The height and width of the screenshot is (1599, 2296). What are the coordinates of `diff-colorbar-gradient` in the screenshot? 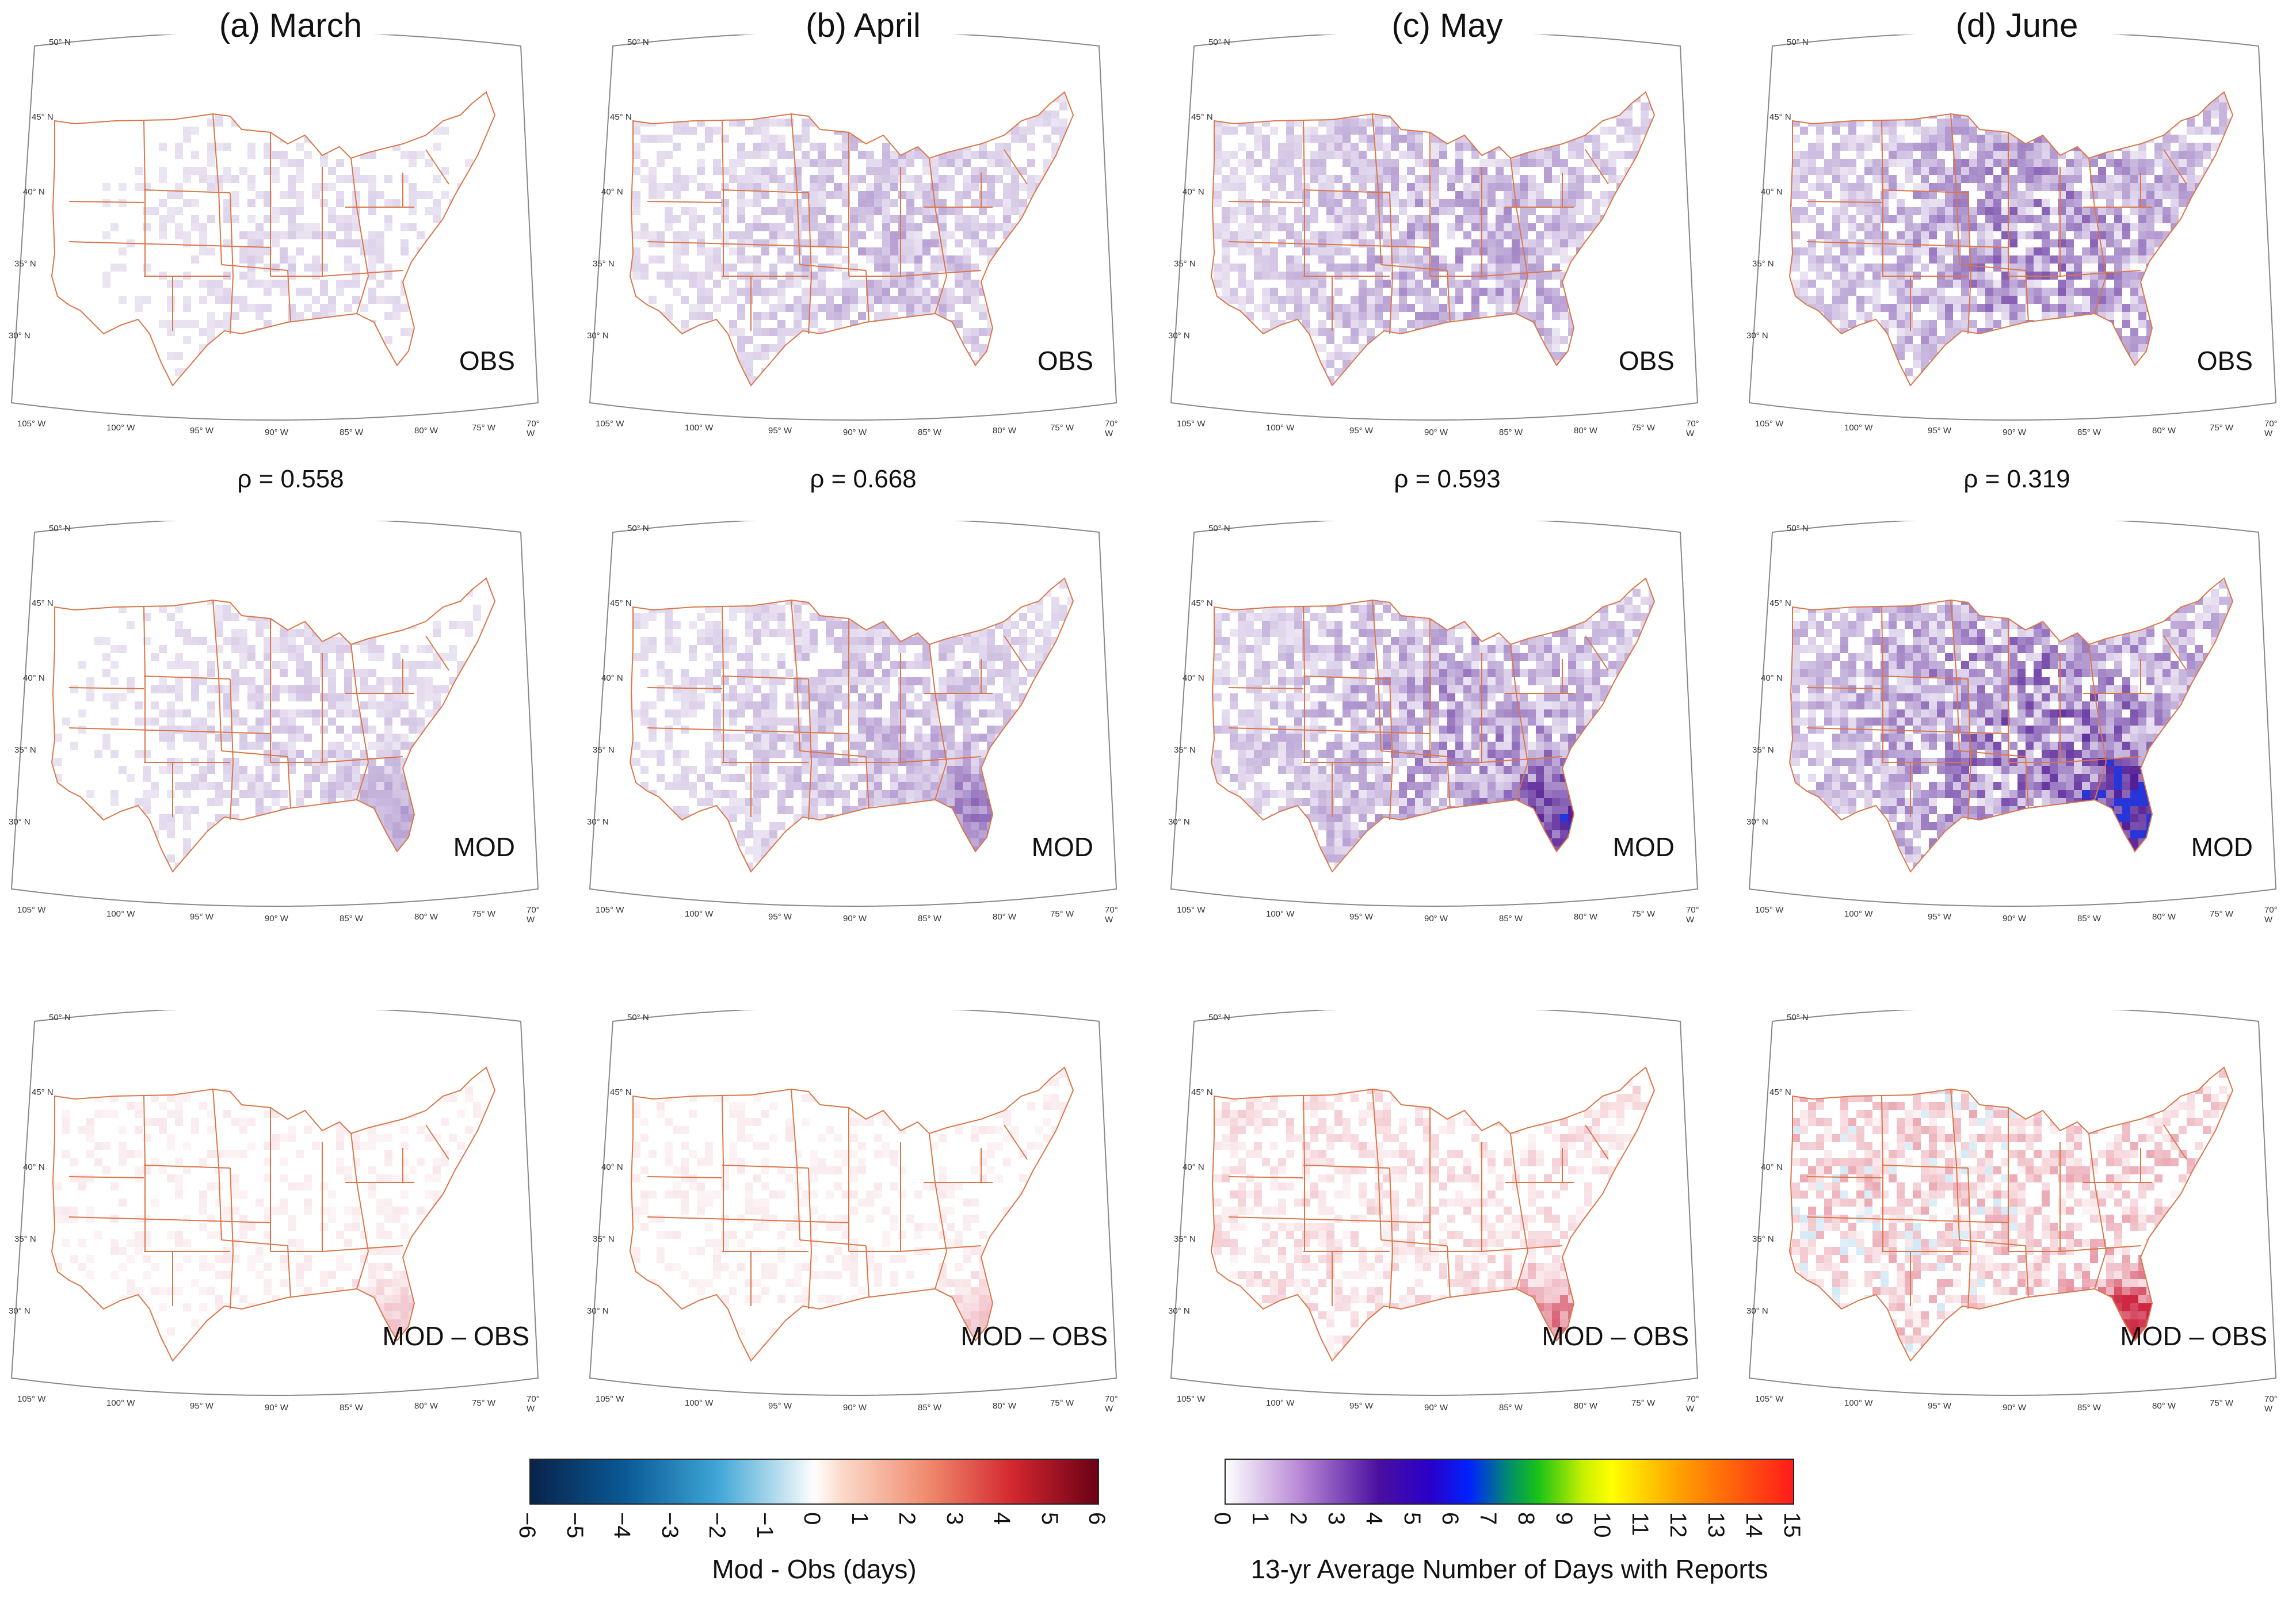 It's located at (814, 1482).